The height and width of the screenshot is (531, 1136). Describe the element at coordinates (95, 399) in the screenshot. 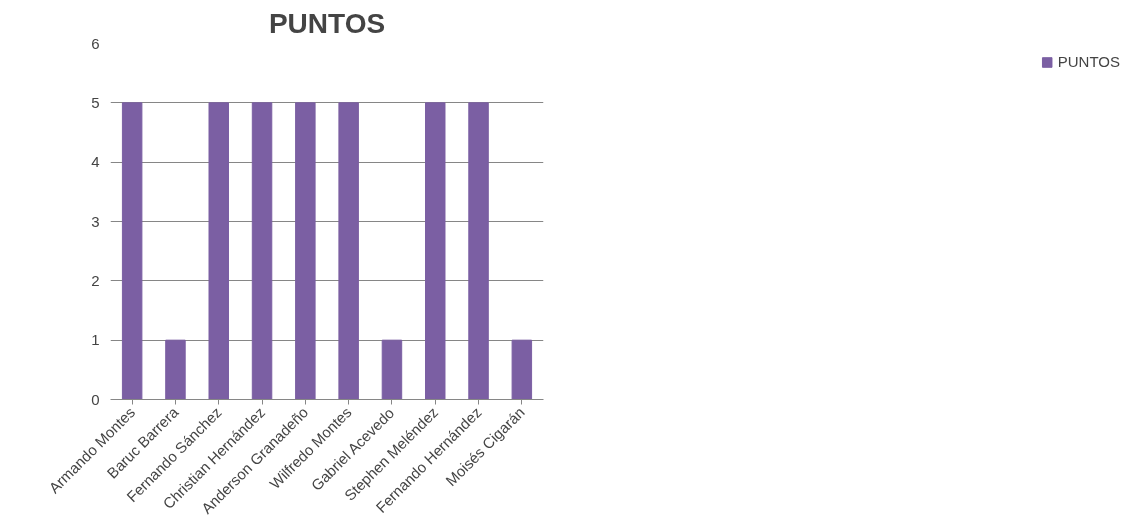

I see `y-tick-label: 0` at that location.